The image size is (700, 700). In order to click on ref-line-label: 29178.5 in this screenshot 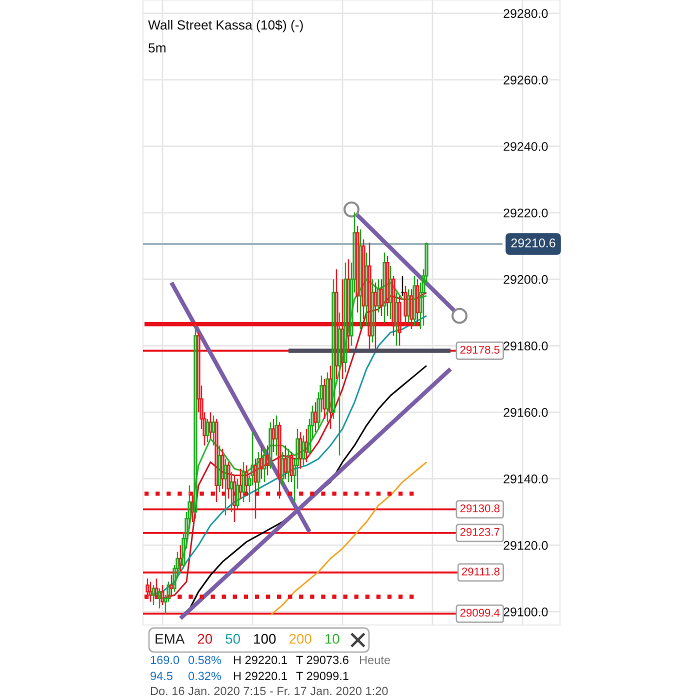, I will do `click(480, 350)`.